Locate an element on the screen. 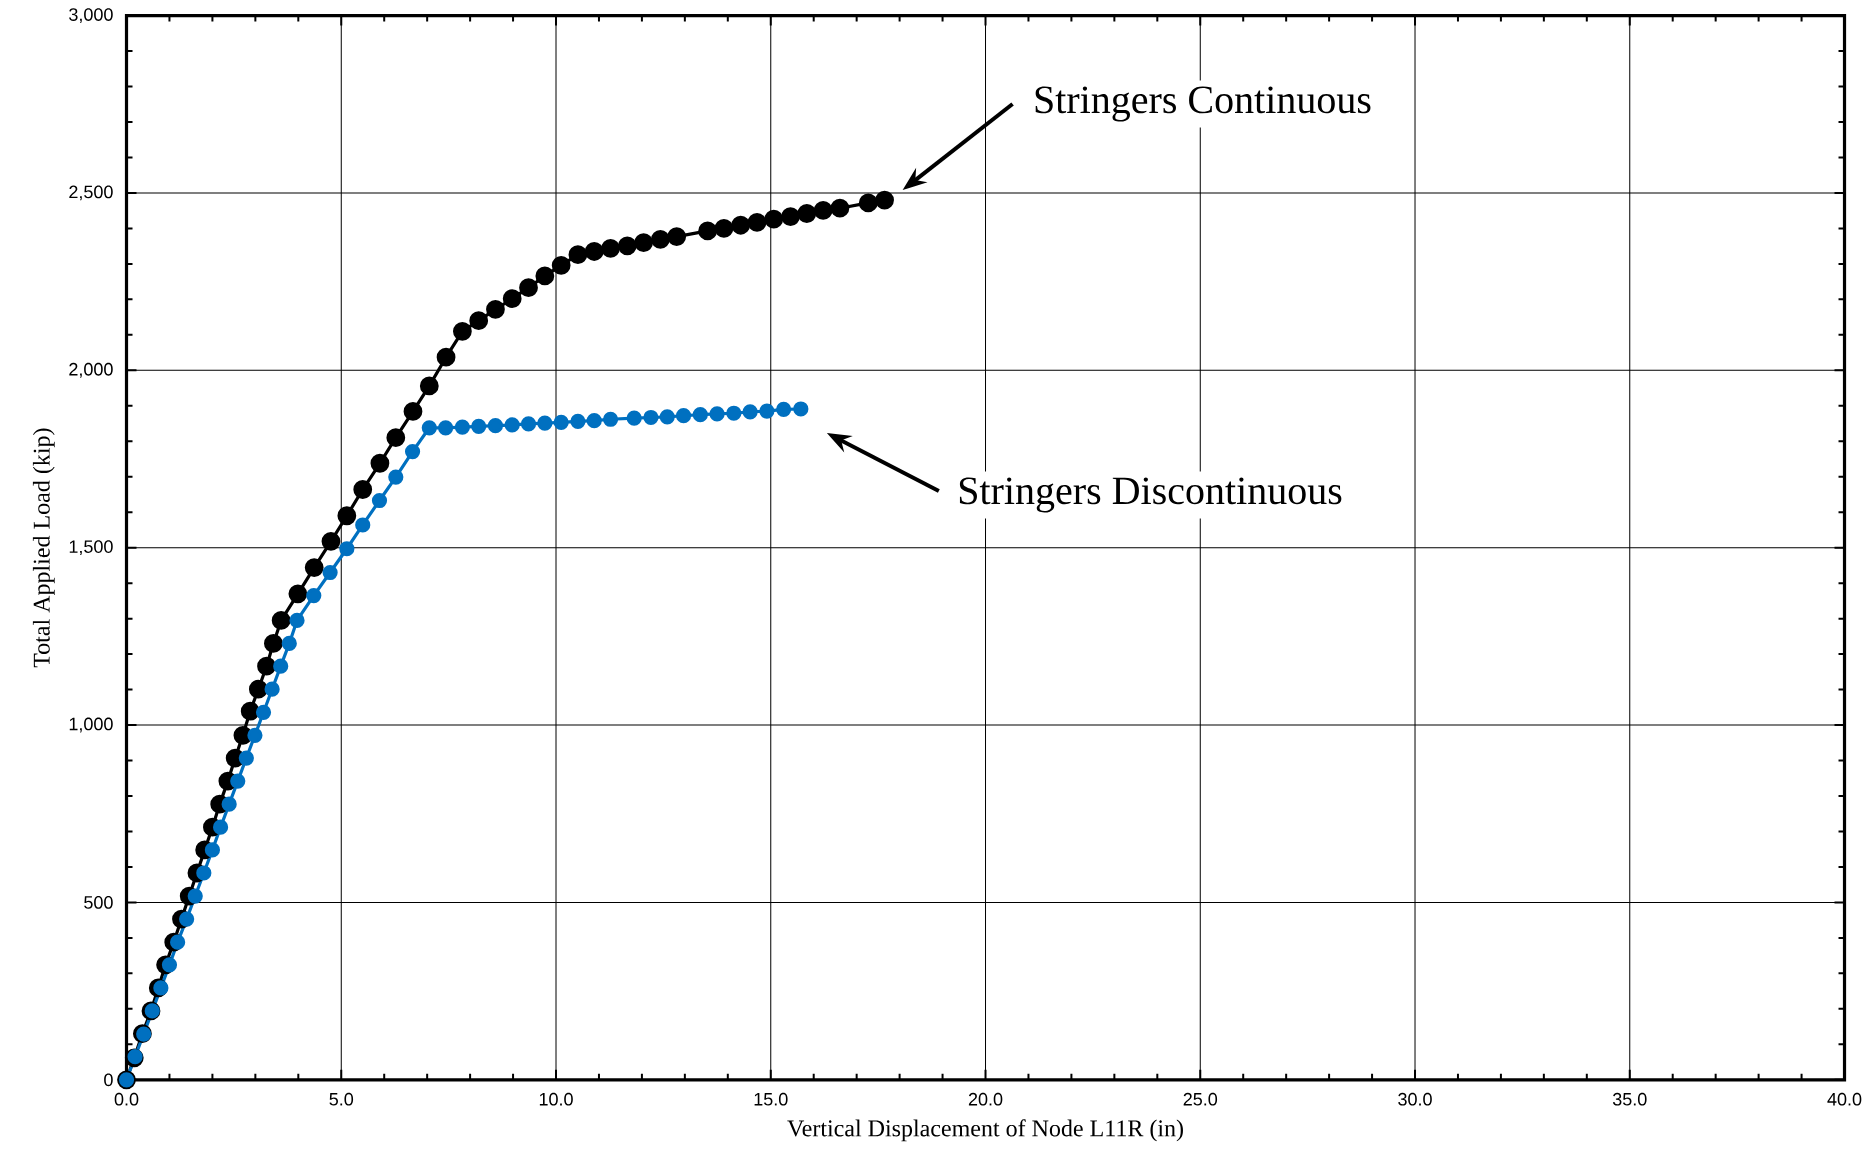 The height and width of the screenshot is (1170, 1871). y-tick-label: 1,500 is located at coordinates (91, 548).